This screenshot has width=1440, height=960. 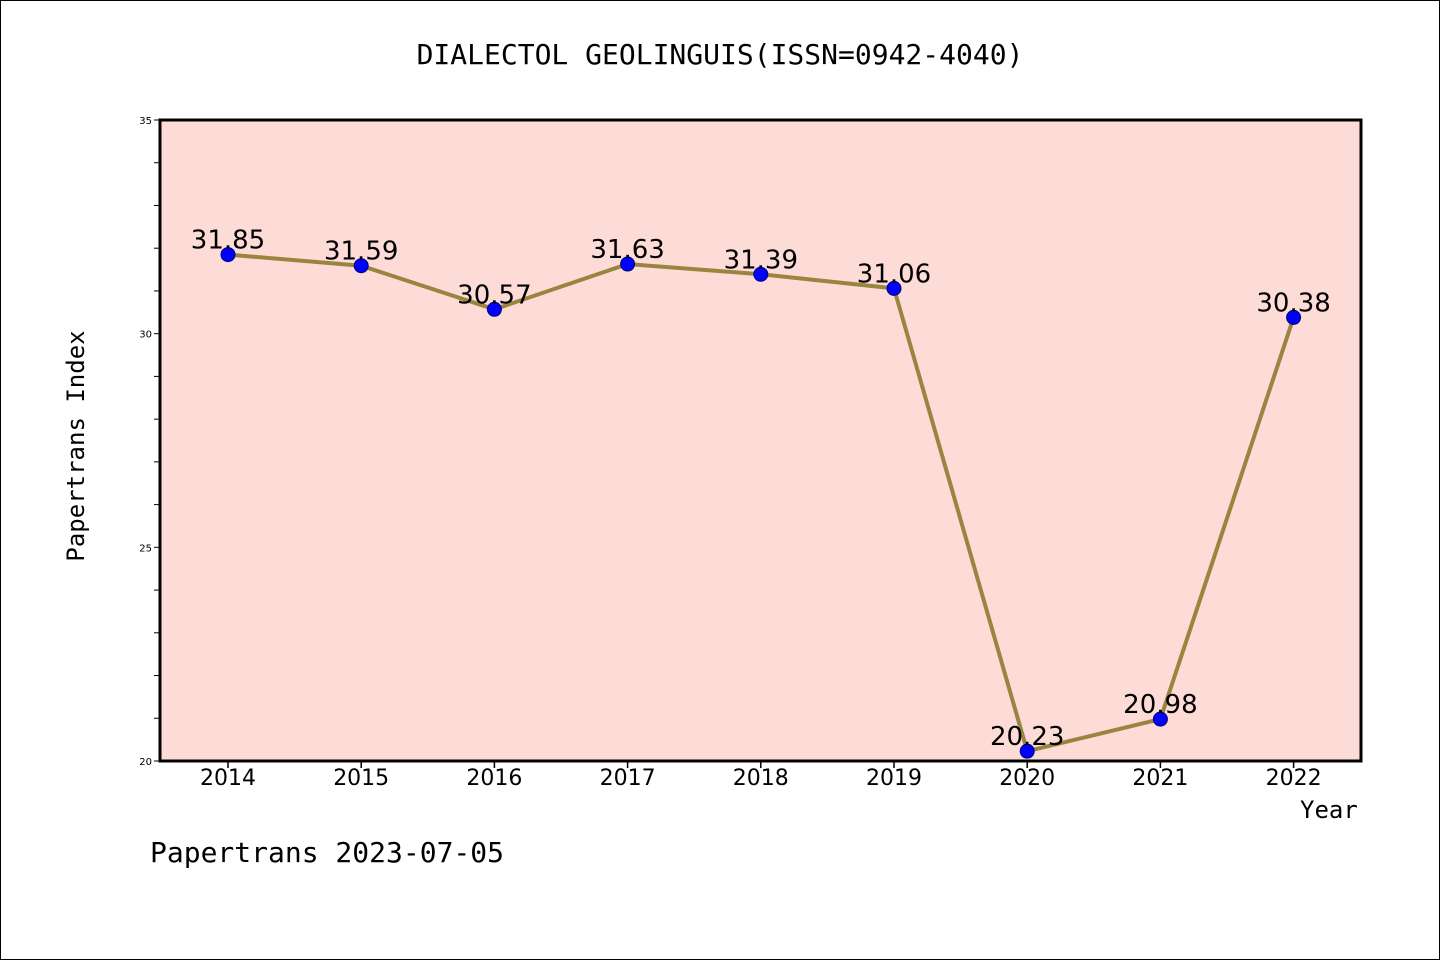 What do you see at coordinates (1293, 303) in the screenshot?
I see `data-label: 30.38` at bounding box center [1293, 303].